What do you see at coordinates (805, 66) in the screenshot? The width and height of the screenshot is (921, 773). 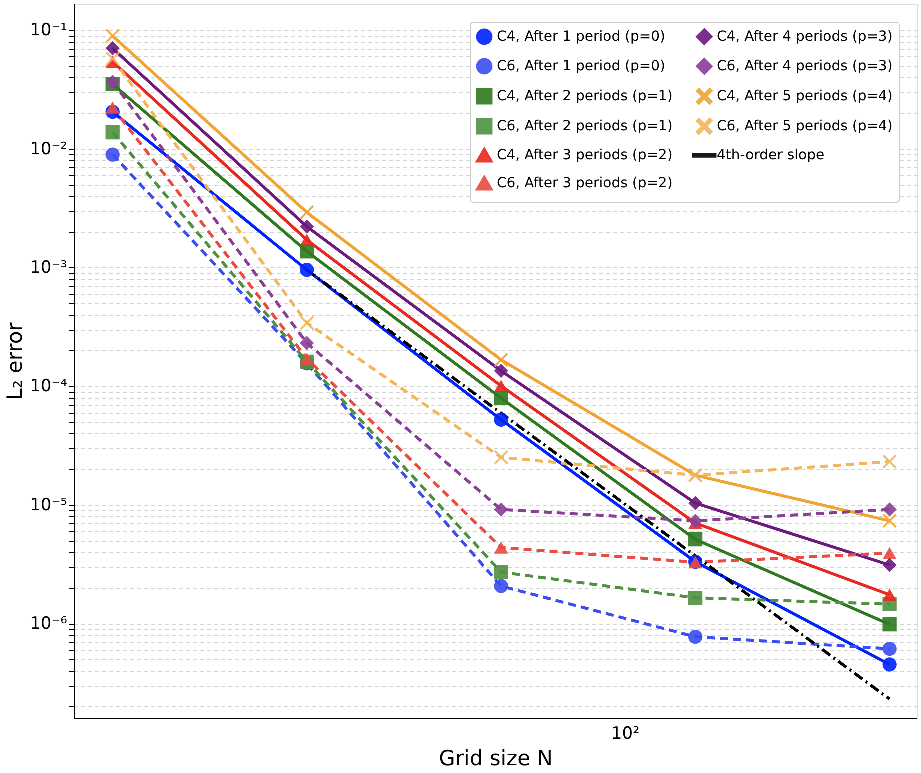 I see `legend-label: C6, After 4 periods (p=3)` at bounding box center [805, 66].